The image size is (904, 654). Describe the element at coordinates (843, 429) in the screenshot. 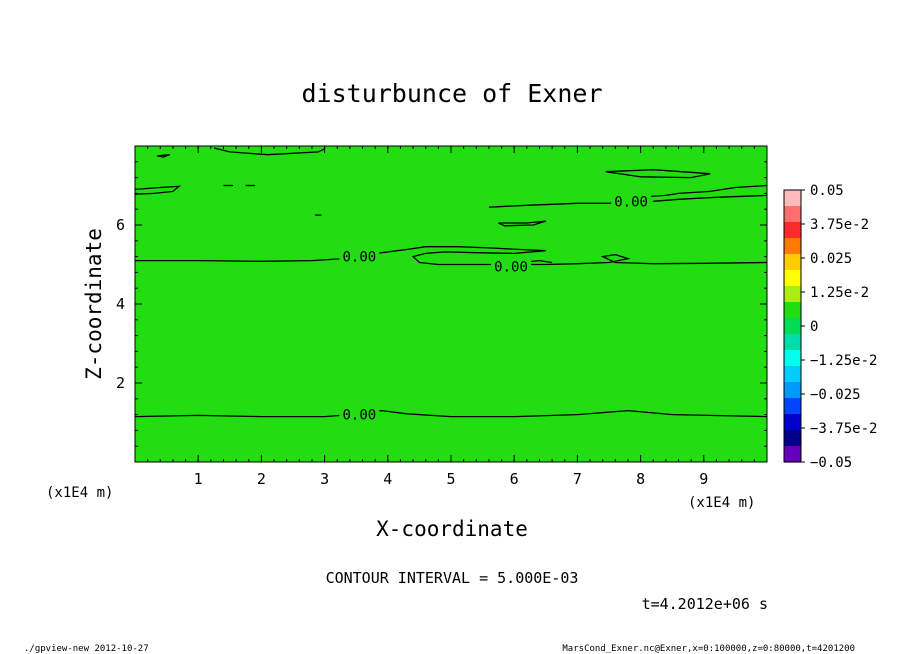

I see `colorbar-label: −3.75e-2` at that location.